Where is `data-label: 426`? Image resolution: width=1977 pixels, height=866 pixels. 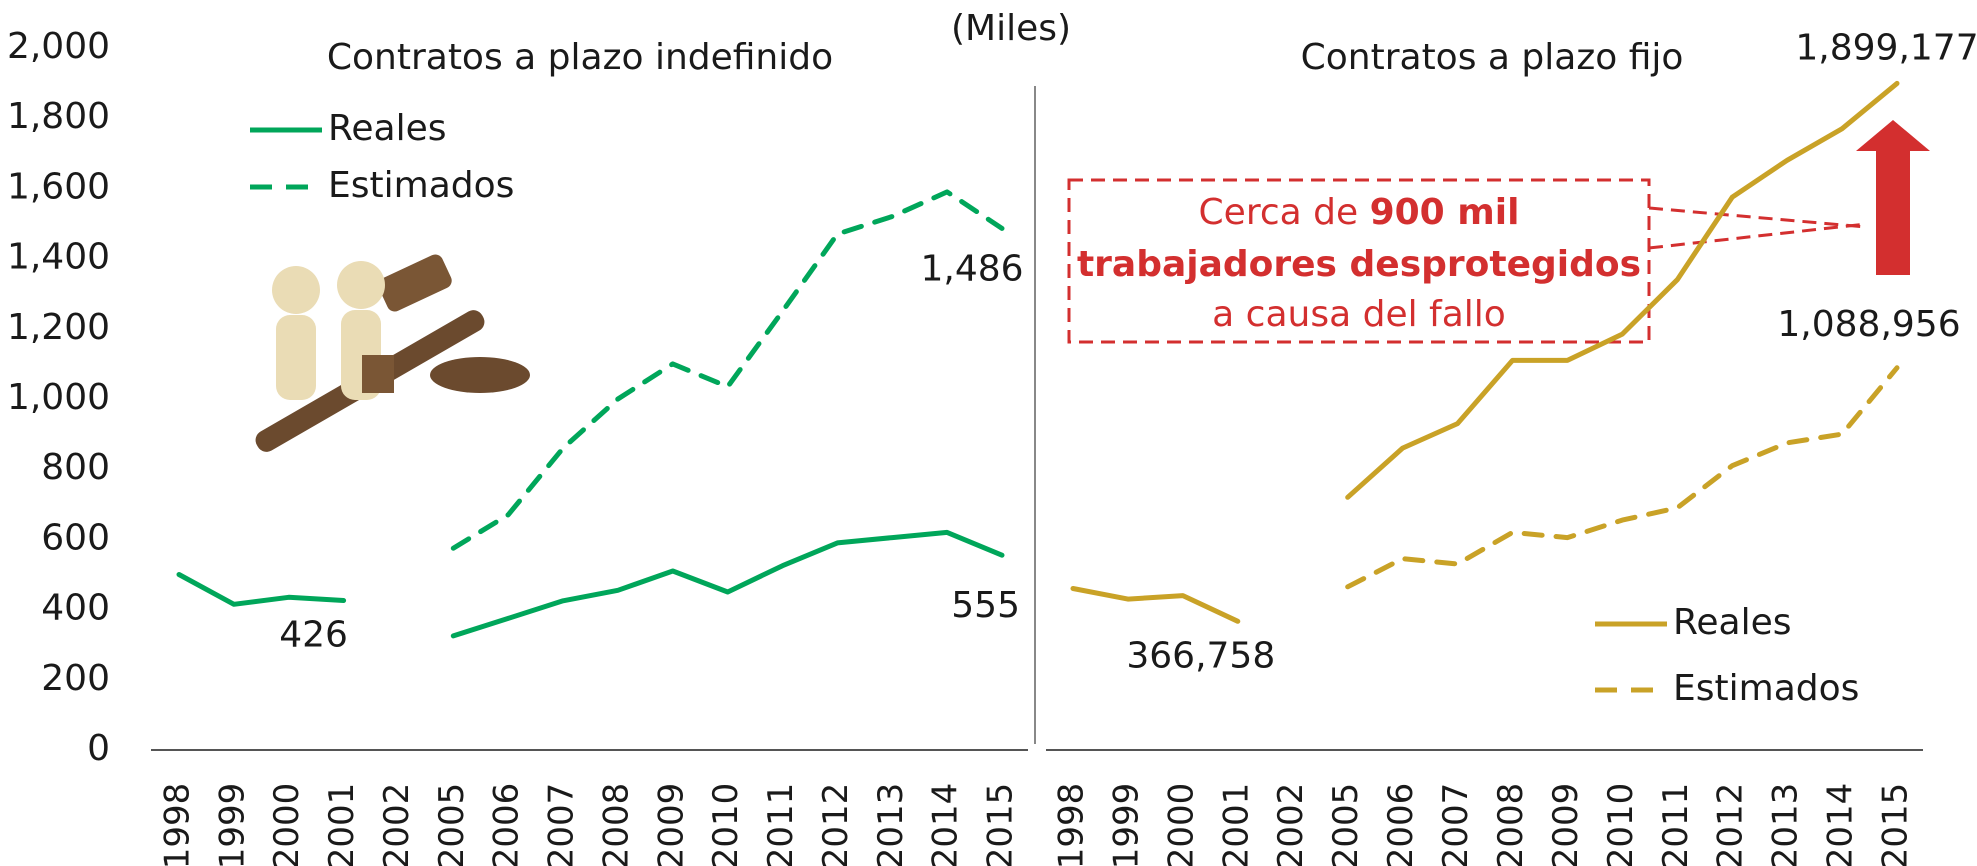
data-label: 426 is located at coordinates (313, 634).